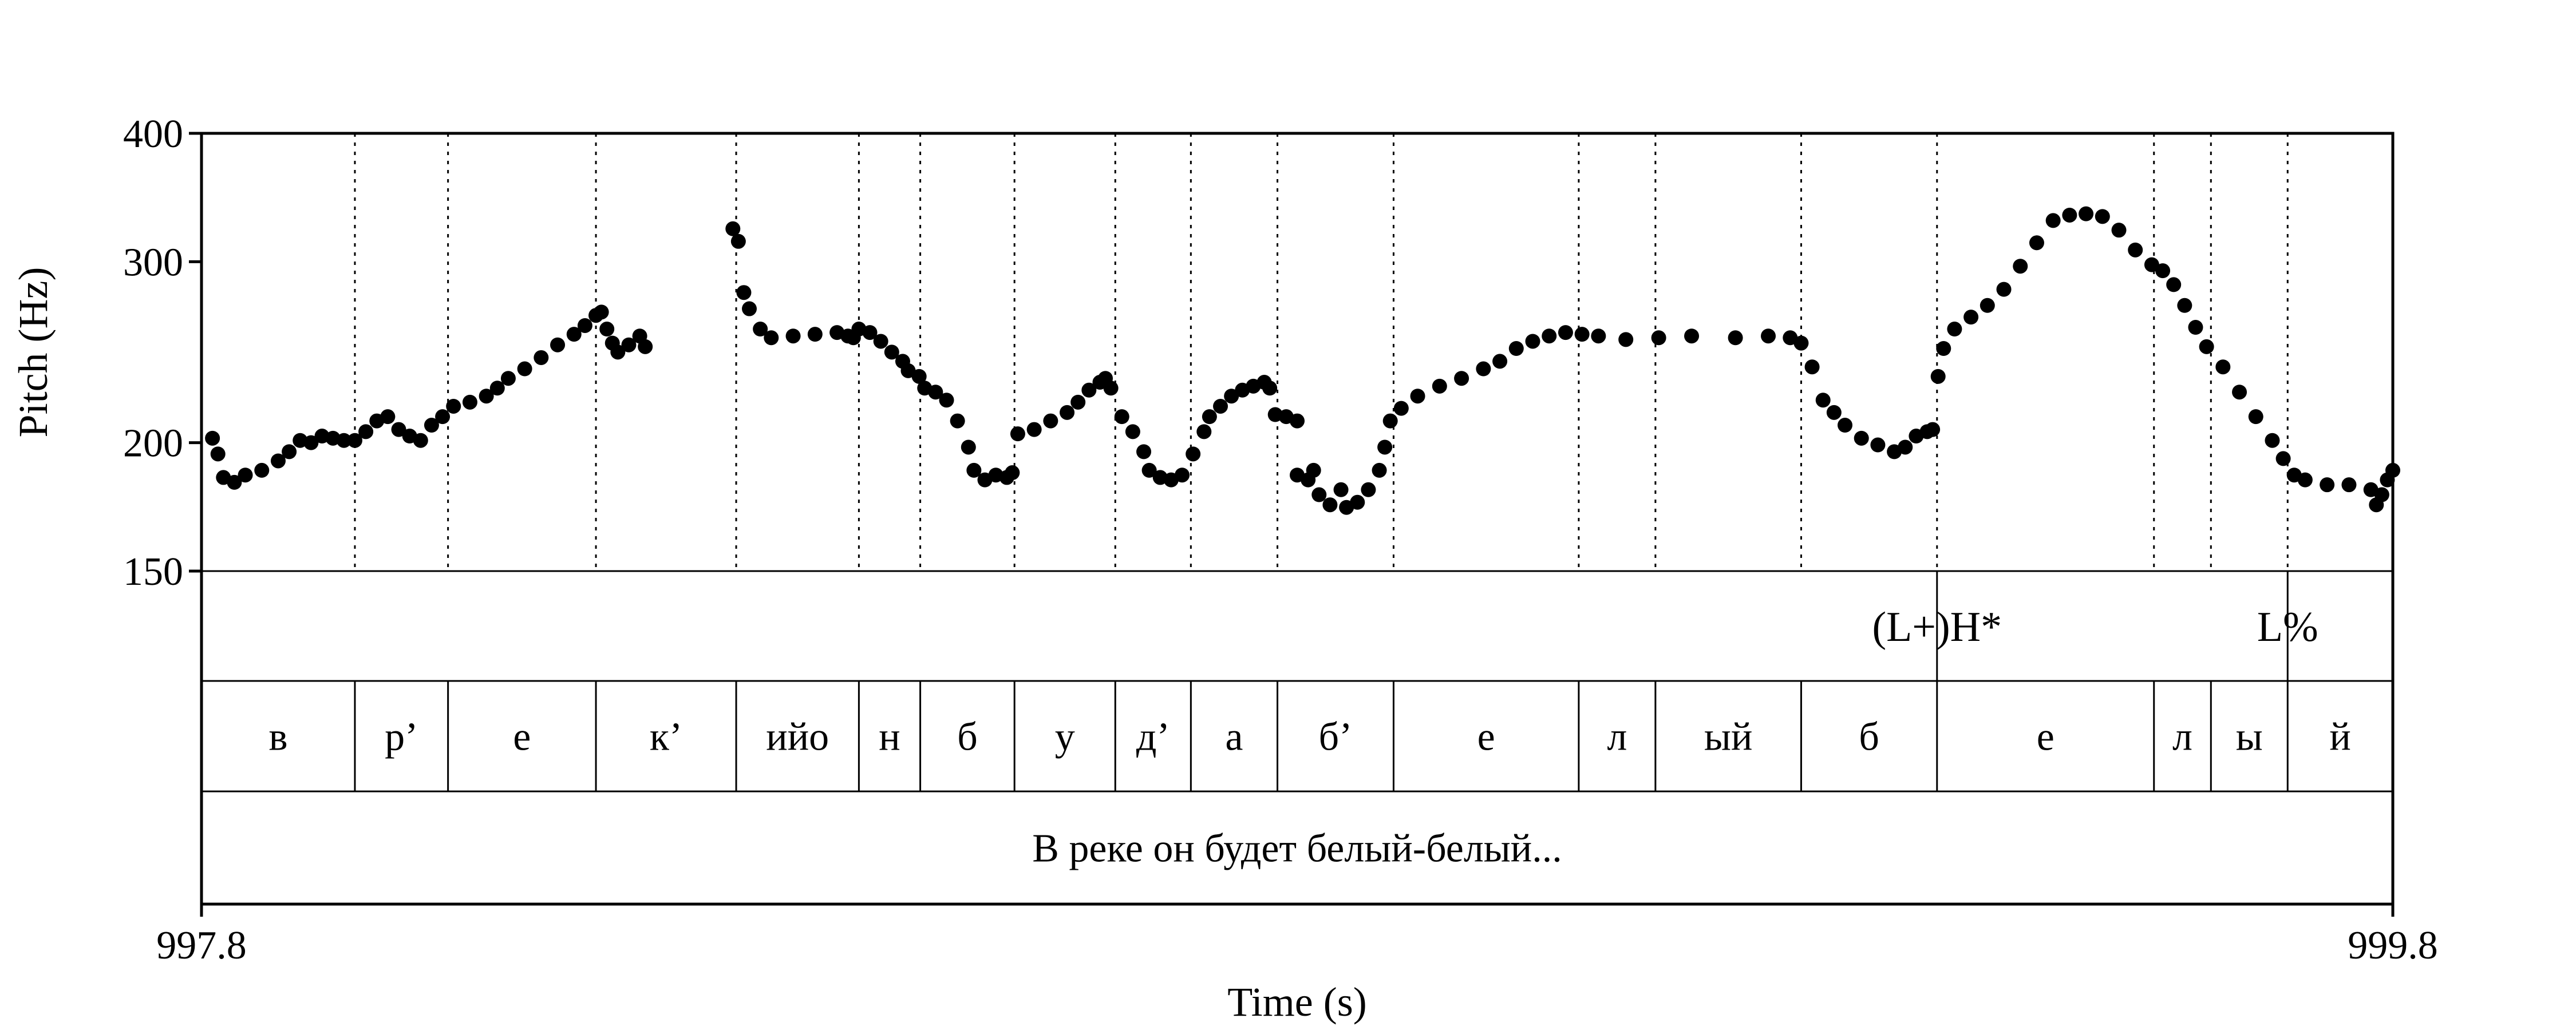 The height and width of the screenshot is (1030, 2576). Describe the element at coordinates (153, 262) in the screenshot. I see `y-tick-label: 300` at that location.